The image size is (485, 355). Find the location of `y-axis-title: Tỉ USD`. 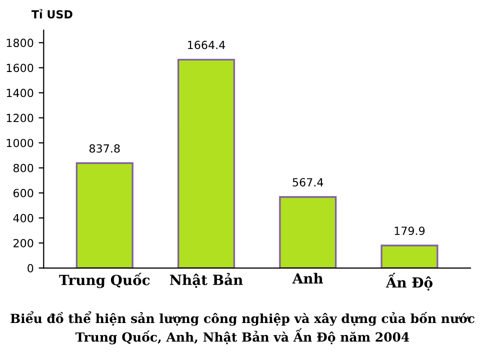

y-axis-title: Tỉ USD is located at coordinates (51, 13).